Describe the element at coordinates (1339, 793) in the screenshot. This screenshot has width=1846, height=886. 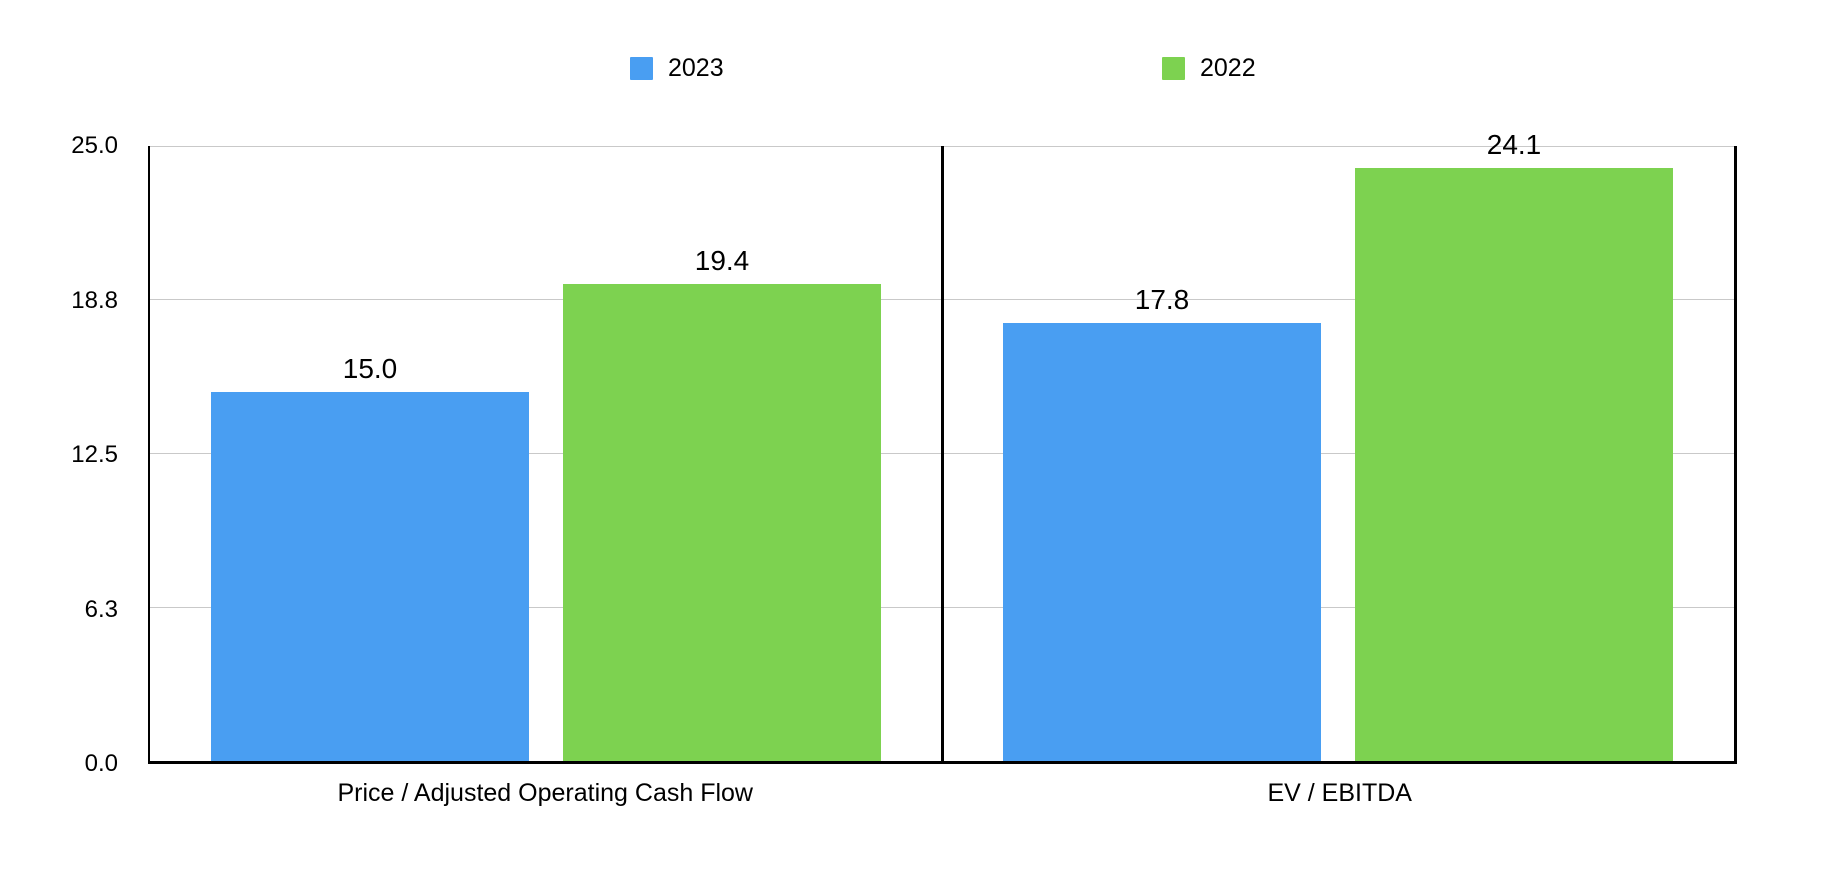
I see `x-axis-category-label: EV / EBITDA` at that location.